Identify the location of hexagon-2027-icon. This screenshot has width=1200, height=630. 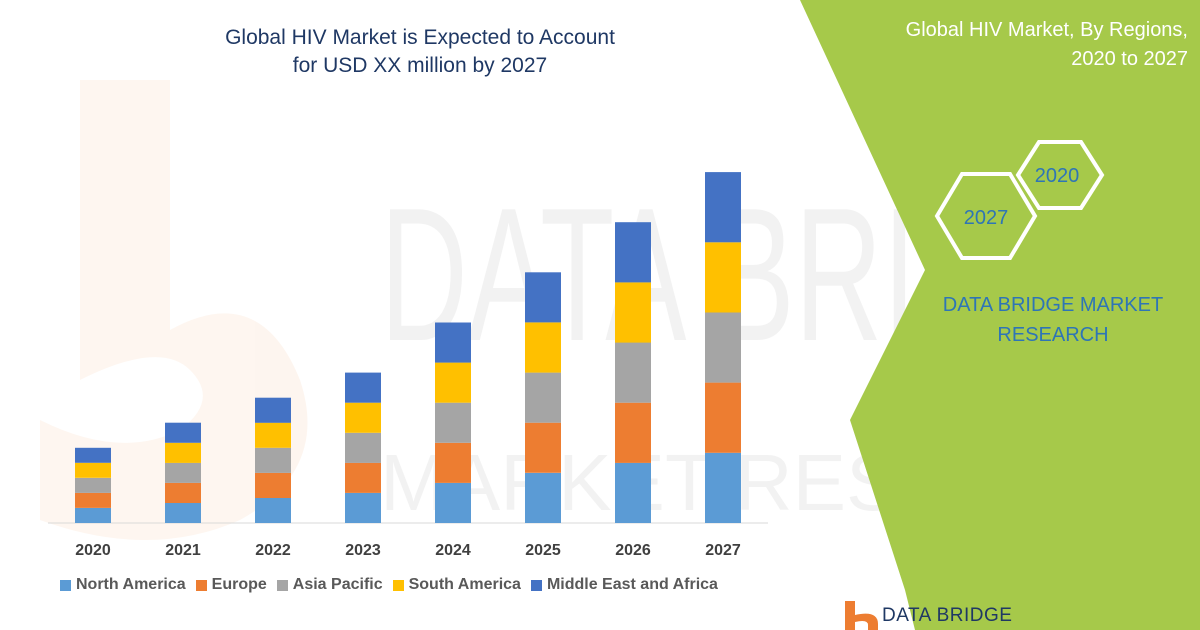
(986, 216).